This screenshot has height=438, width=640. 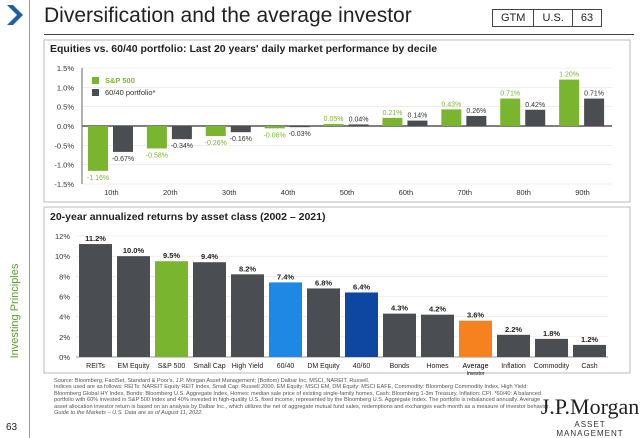 What do you see at coordinates (15, 219) in the screenshot?
I see `sidebar: Investing Principles 63` at bounding box center [15, 219].